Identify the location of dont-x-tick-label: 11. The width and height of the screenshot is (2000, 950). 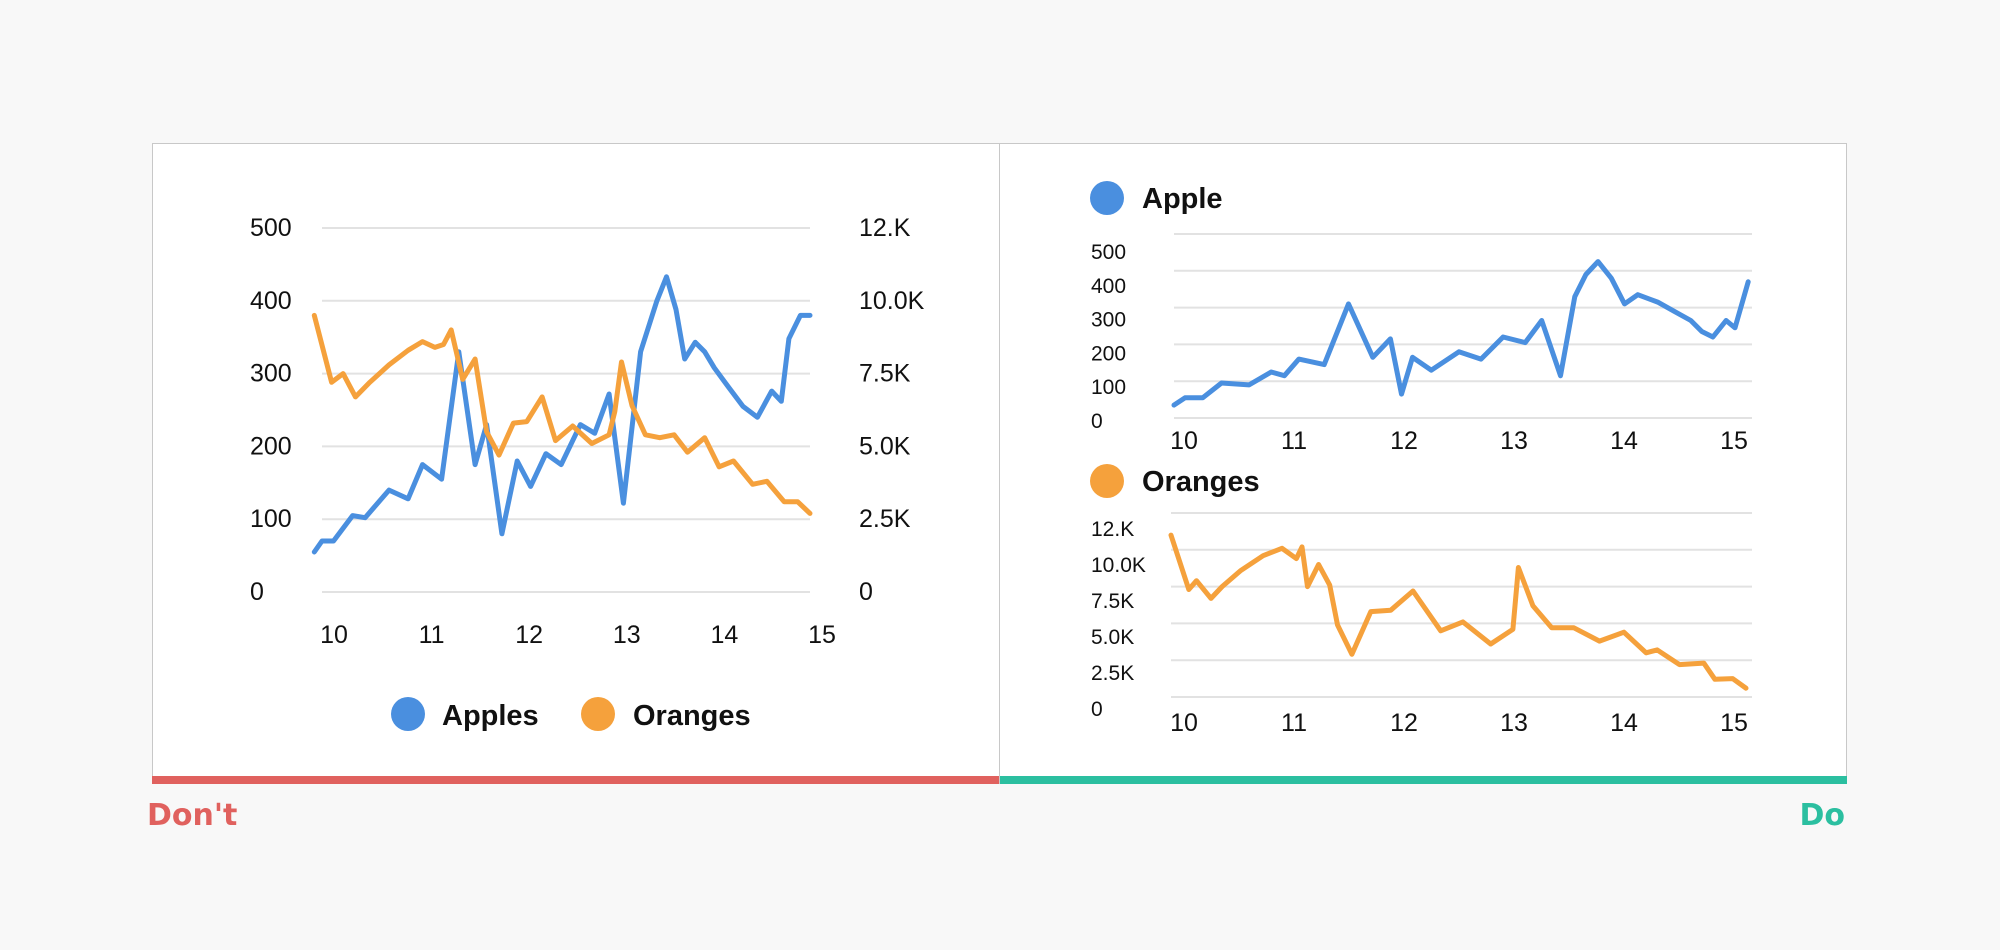
(432, 635).